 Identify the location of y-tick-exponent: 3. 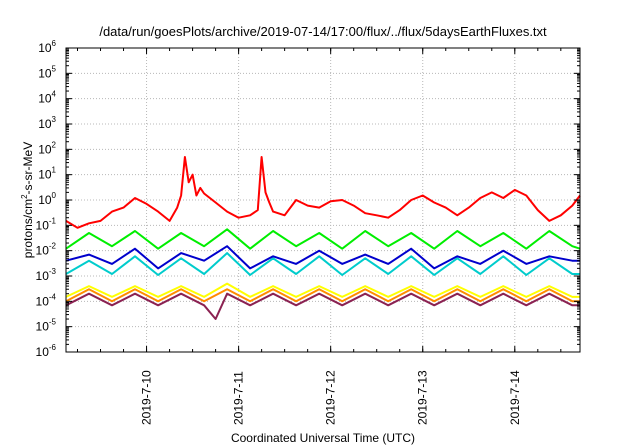
(54, 119).